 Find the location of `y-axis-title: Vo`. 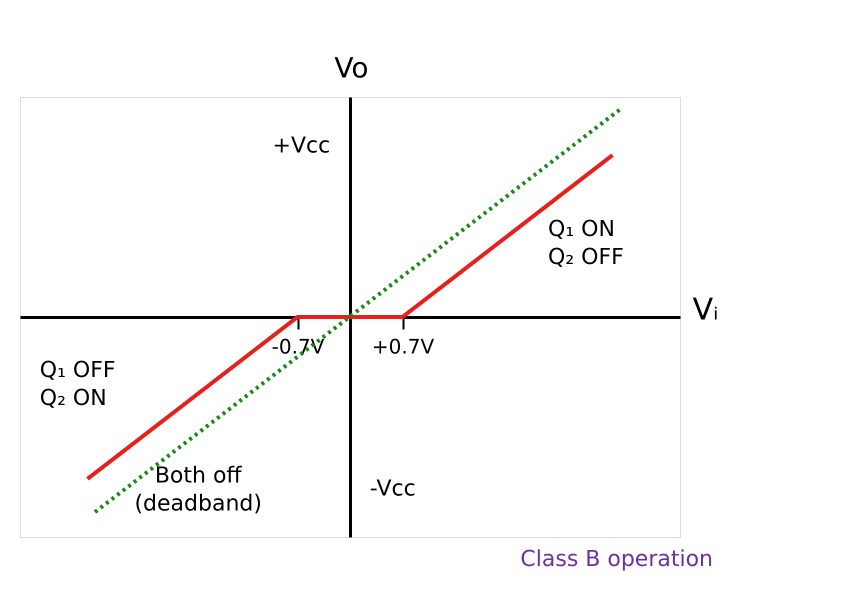

y-axis-title: Vo is located at coordinates (351, 68).